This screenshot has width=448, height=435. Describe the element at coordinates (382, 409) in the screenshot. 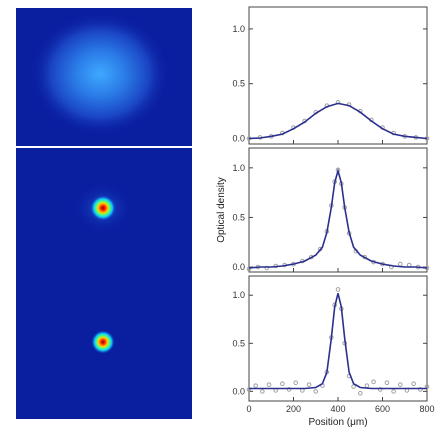

I see `x-tick-label: 600` at that location.